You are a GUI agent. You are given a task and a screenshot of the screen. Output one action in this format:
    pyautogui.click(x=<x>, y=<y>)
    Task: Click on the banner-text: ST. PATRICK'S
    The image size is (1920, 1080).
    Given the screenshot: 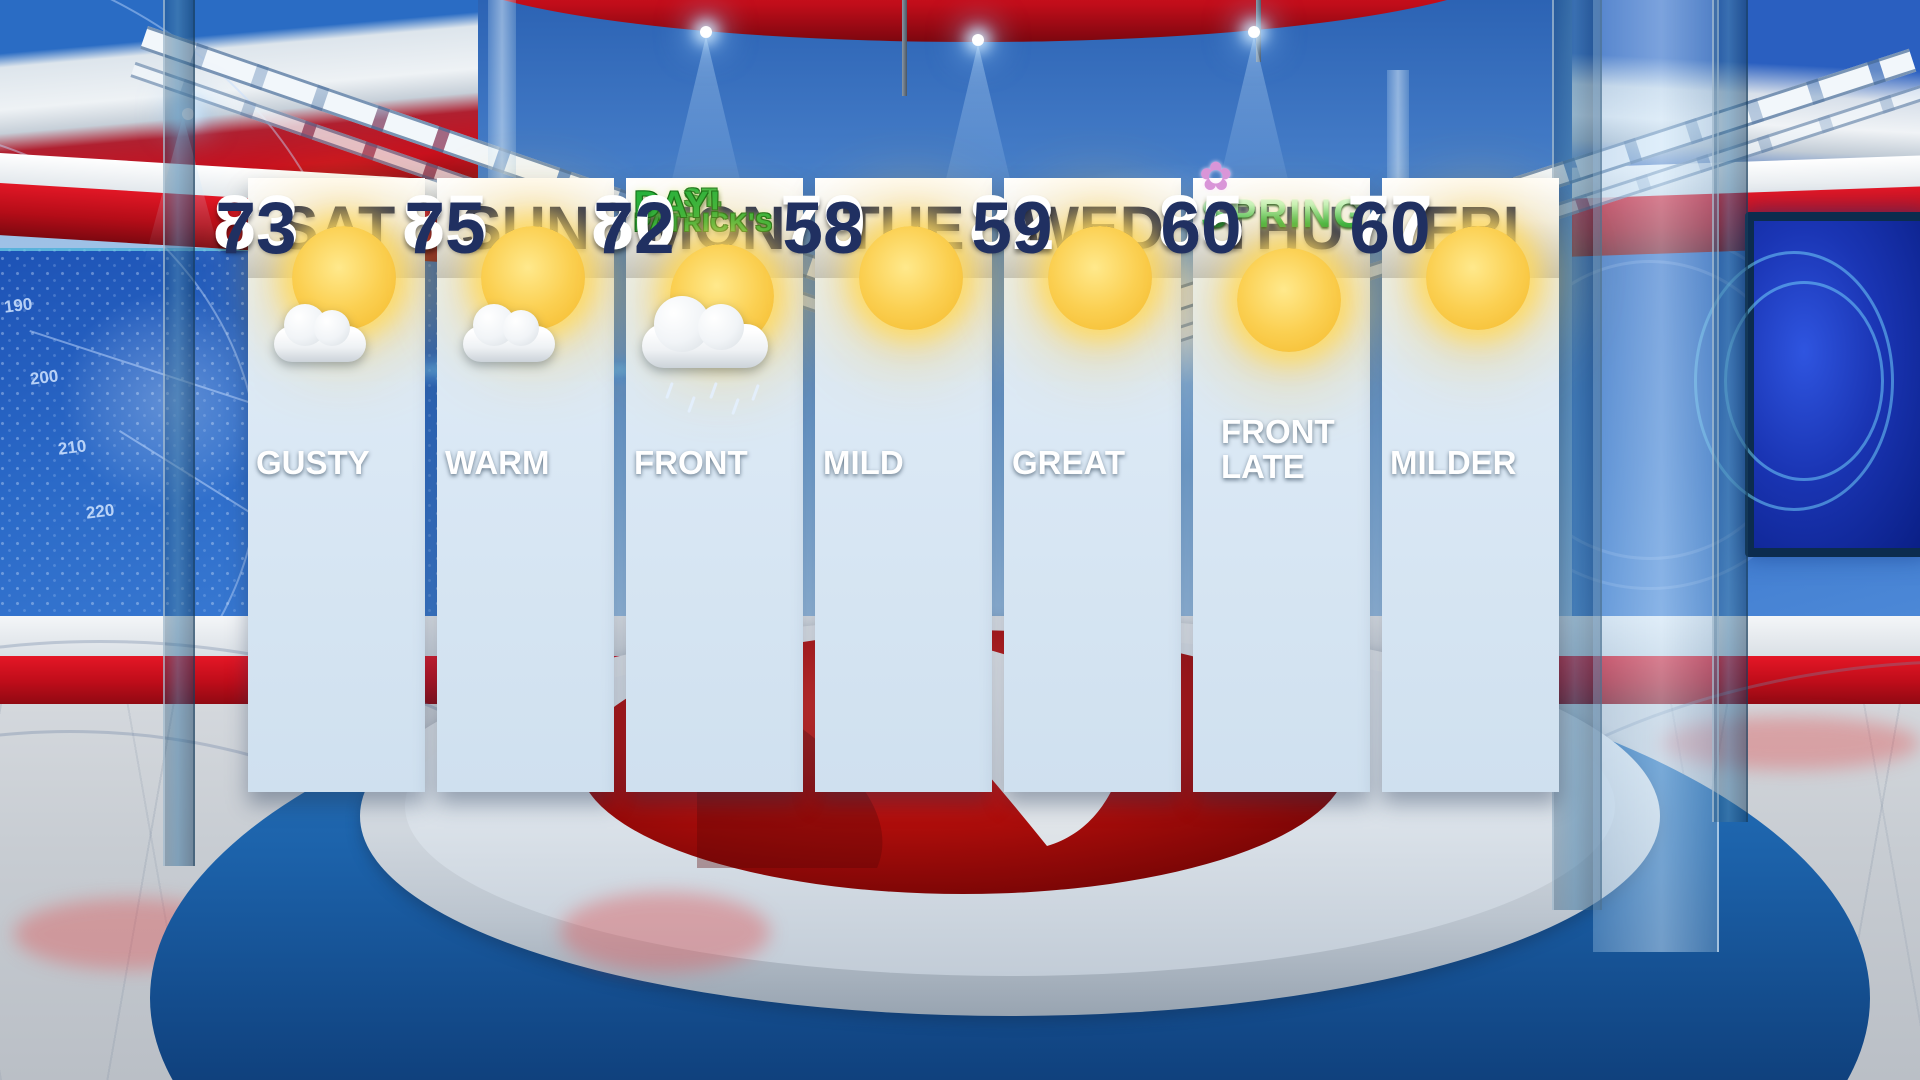 What is the action you would take?
    pyautogui.click(x=704, y=210)
    